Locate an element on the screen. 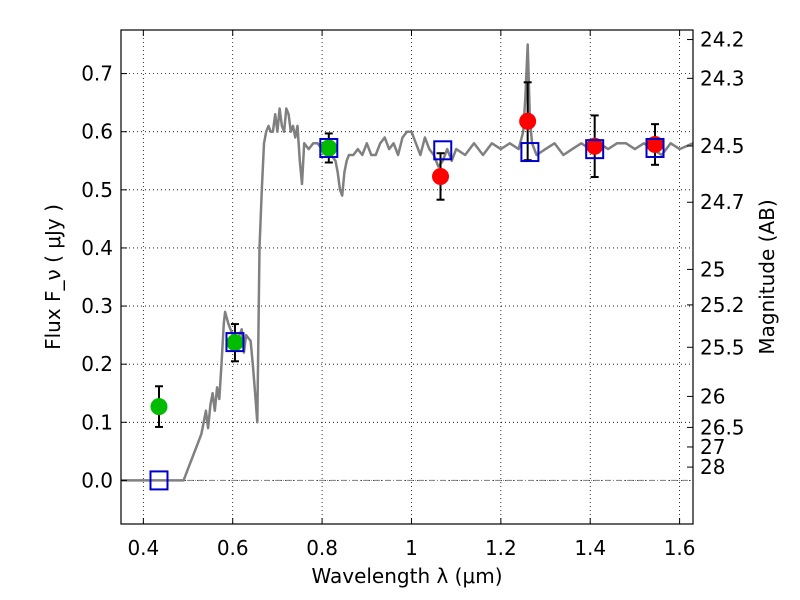 The image size is (800, 600). x-tick-label: 1.2 is located at coordinates (501, 548).